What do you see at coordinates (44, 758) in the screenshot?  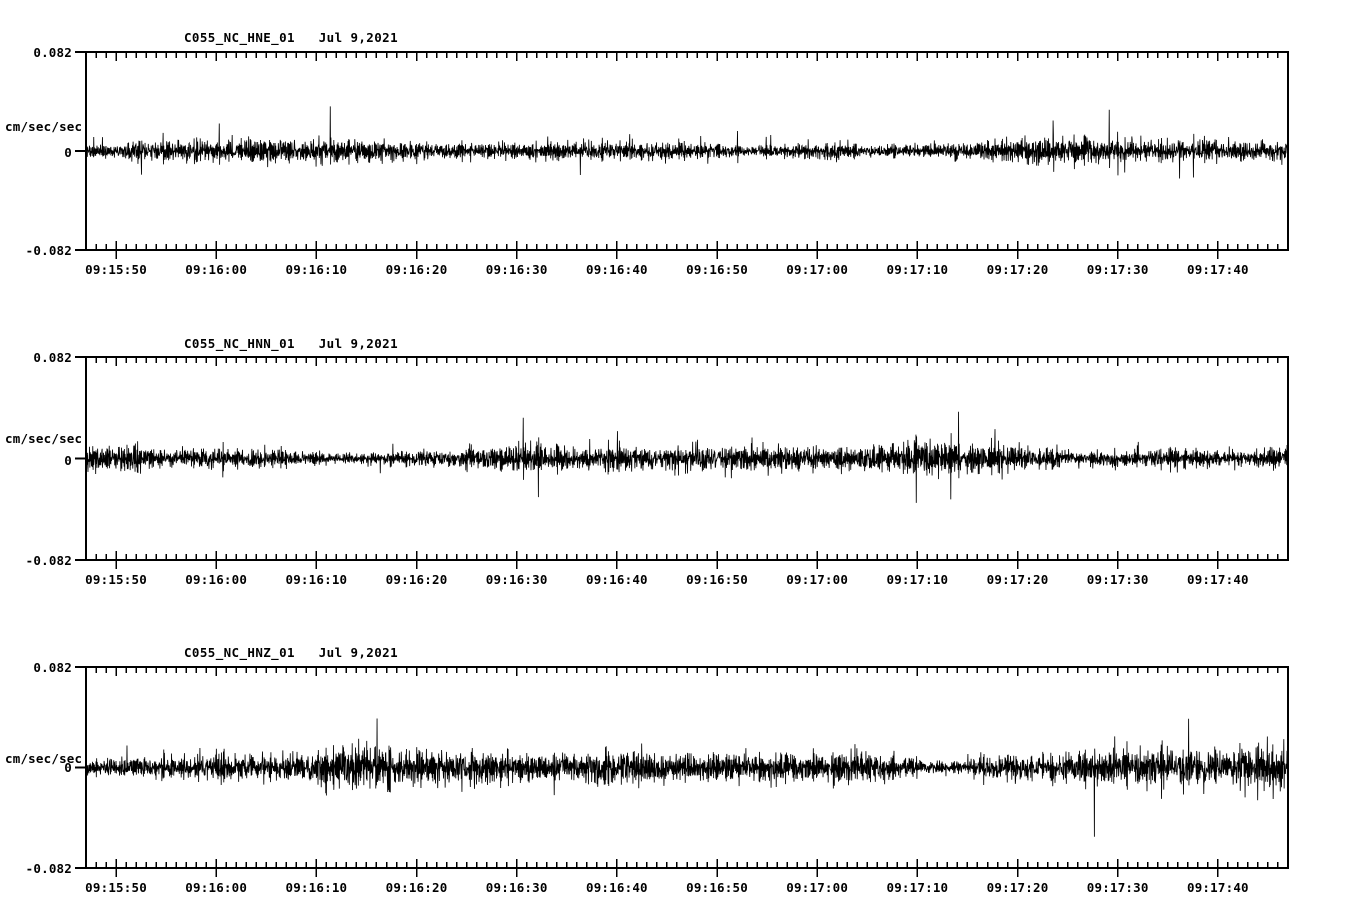 I see `y-axis-units-label-hnz: cm/sec/sec` at bounding box center [44, 758].